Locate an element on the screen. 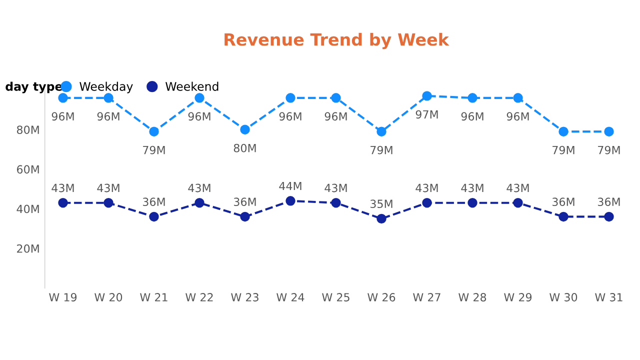 The width and height of the screenshot is (640, 360). x-tick-label: W 27 is located at coordinates (426, 297).